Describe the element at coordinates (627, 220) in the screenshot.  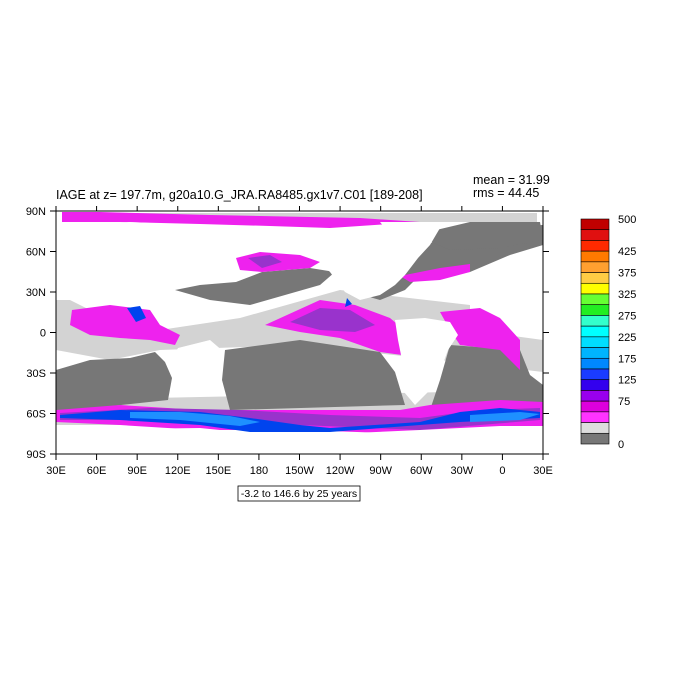
I see `colorbar-label: 500` at that location.